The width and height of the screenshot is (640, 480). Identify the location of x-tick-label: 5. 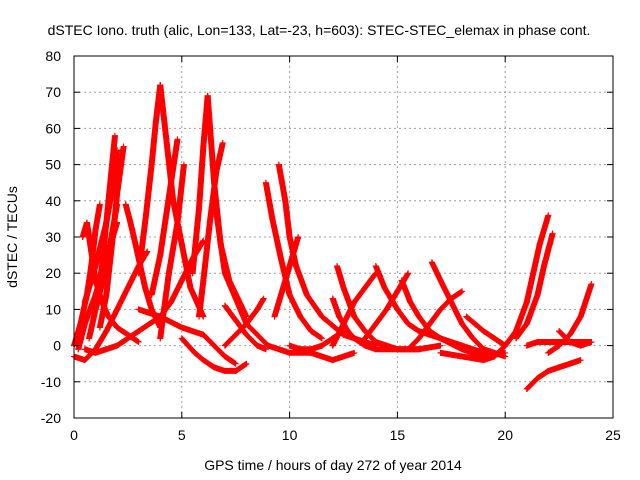
(182, 435).